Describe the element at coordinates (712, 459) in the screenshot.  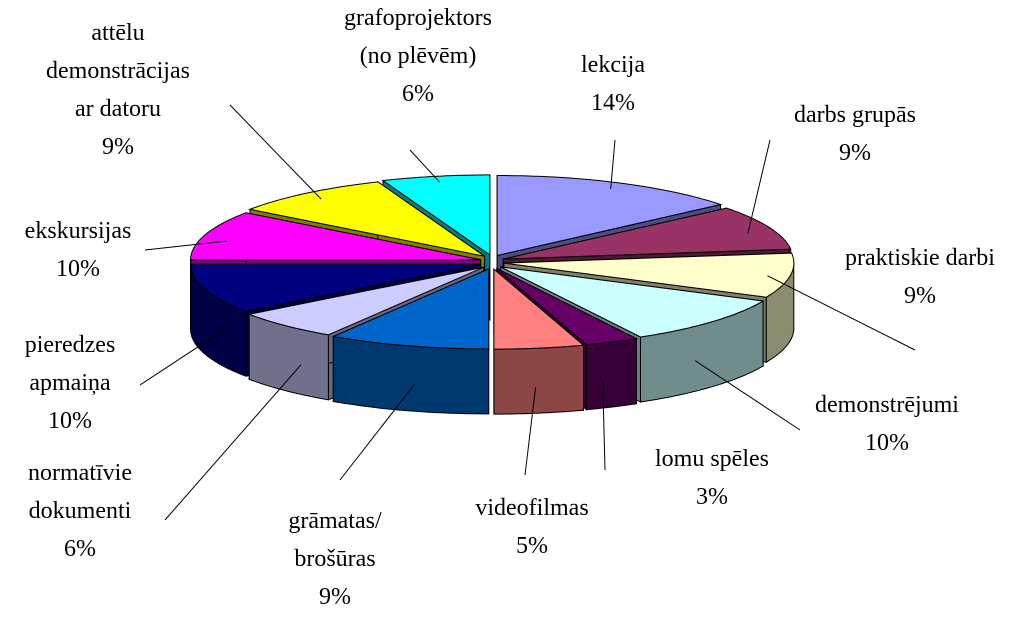
I see `slice-label: lomu spēles` at that location.